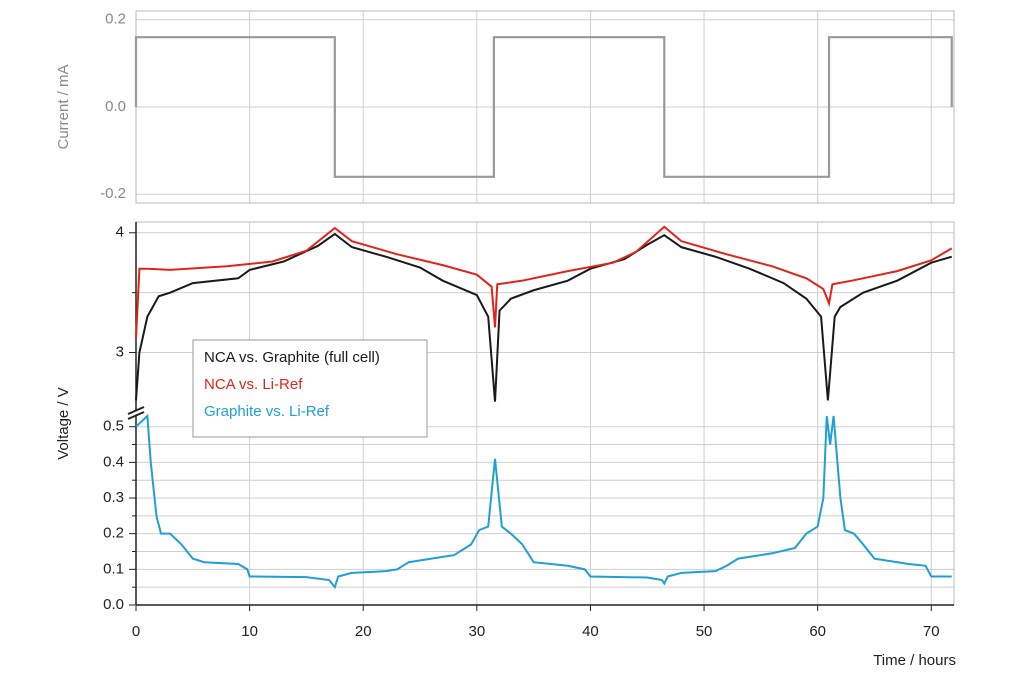  I want to click on axis-break, so click(136, 413).